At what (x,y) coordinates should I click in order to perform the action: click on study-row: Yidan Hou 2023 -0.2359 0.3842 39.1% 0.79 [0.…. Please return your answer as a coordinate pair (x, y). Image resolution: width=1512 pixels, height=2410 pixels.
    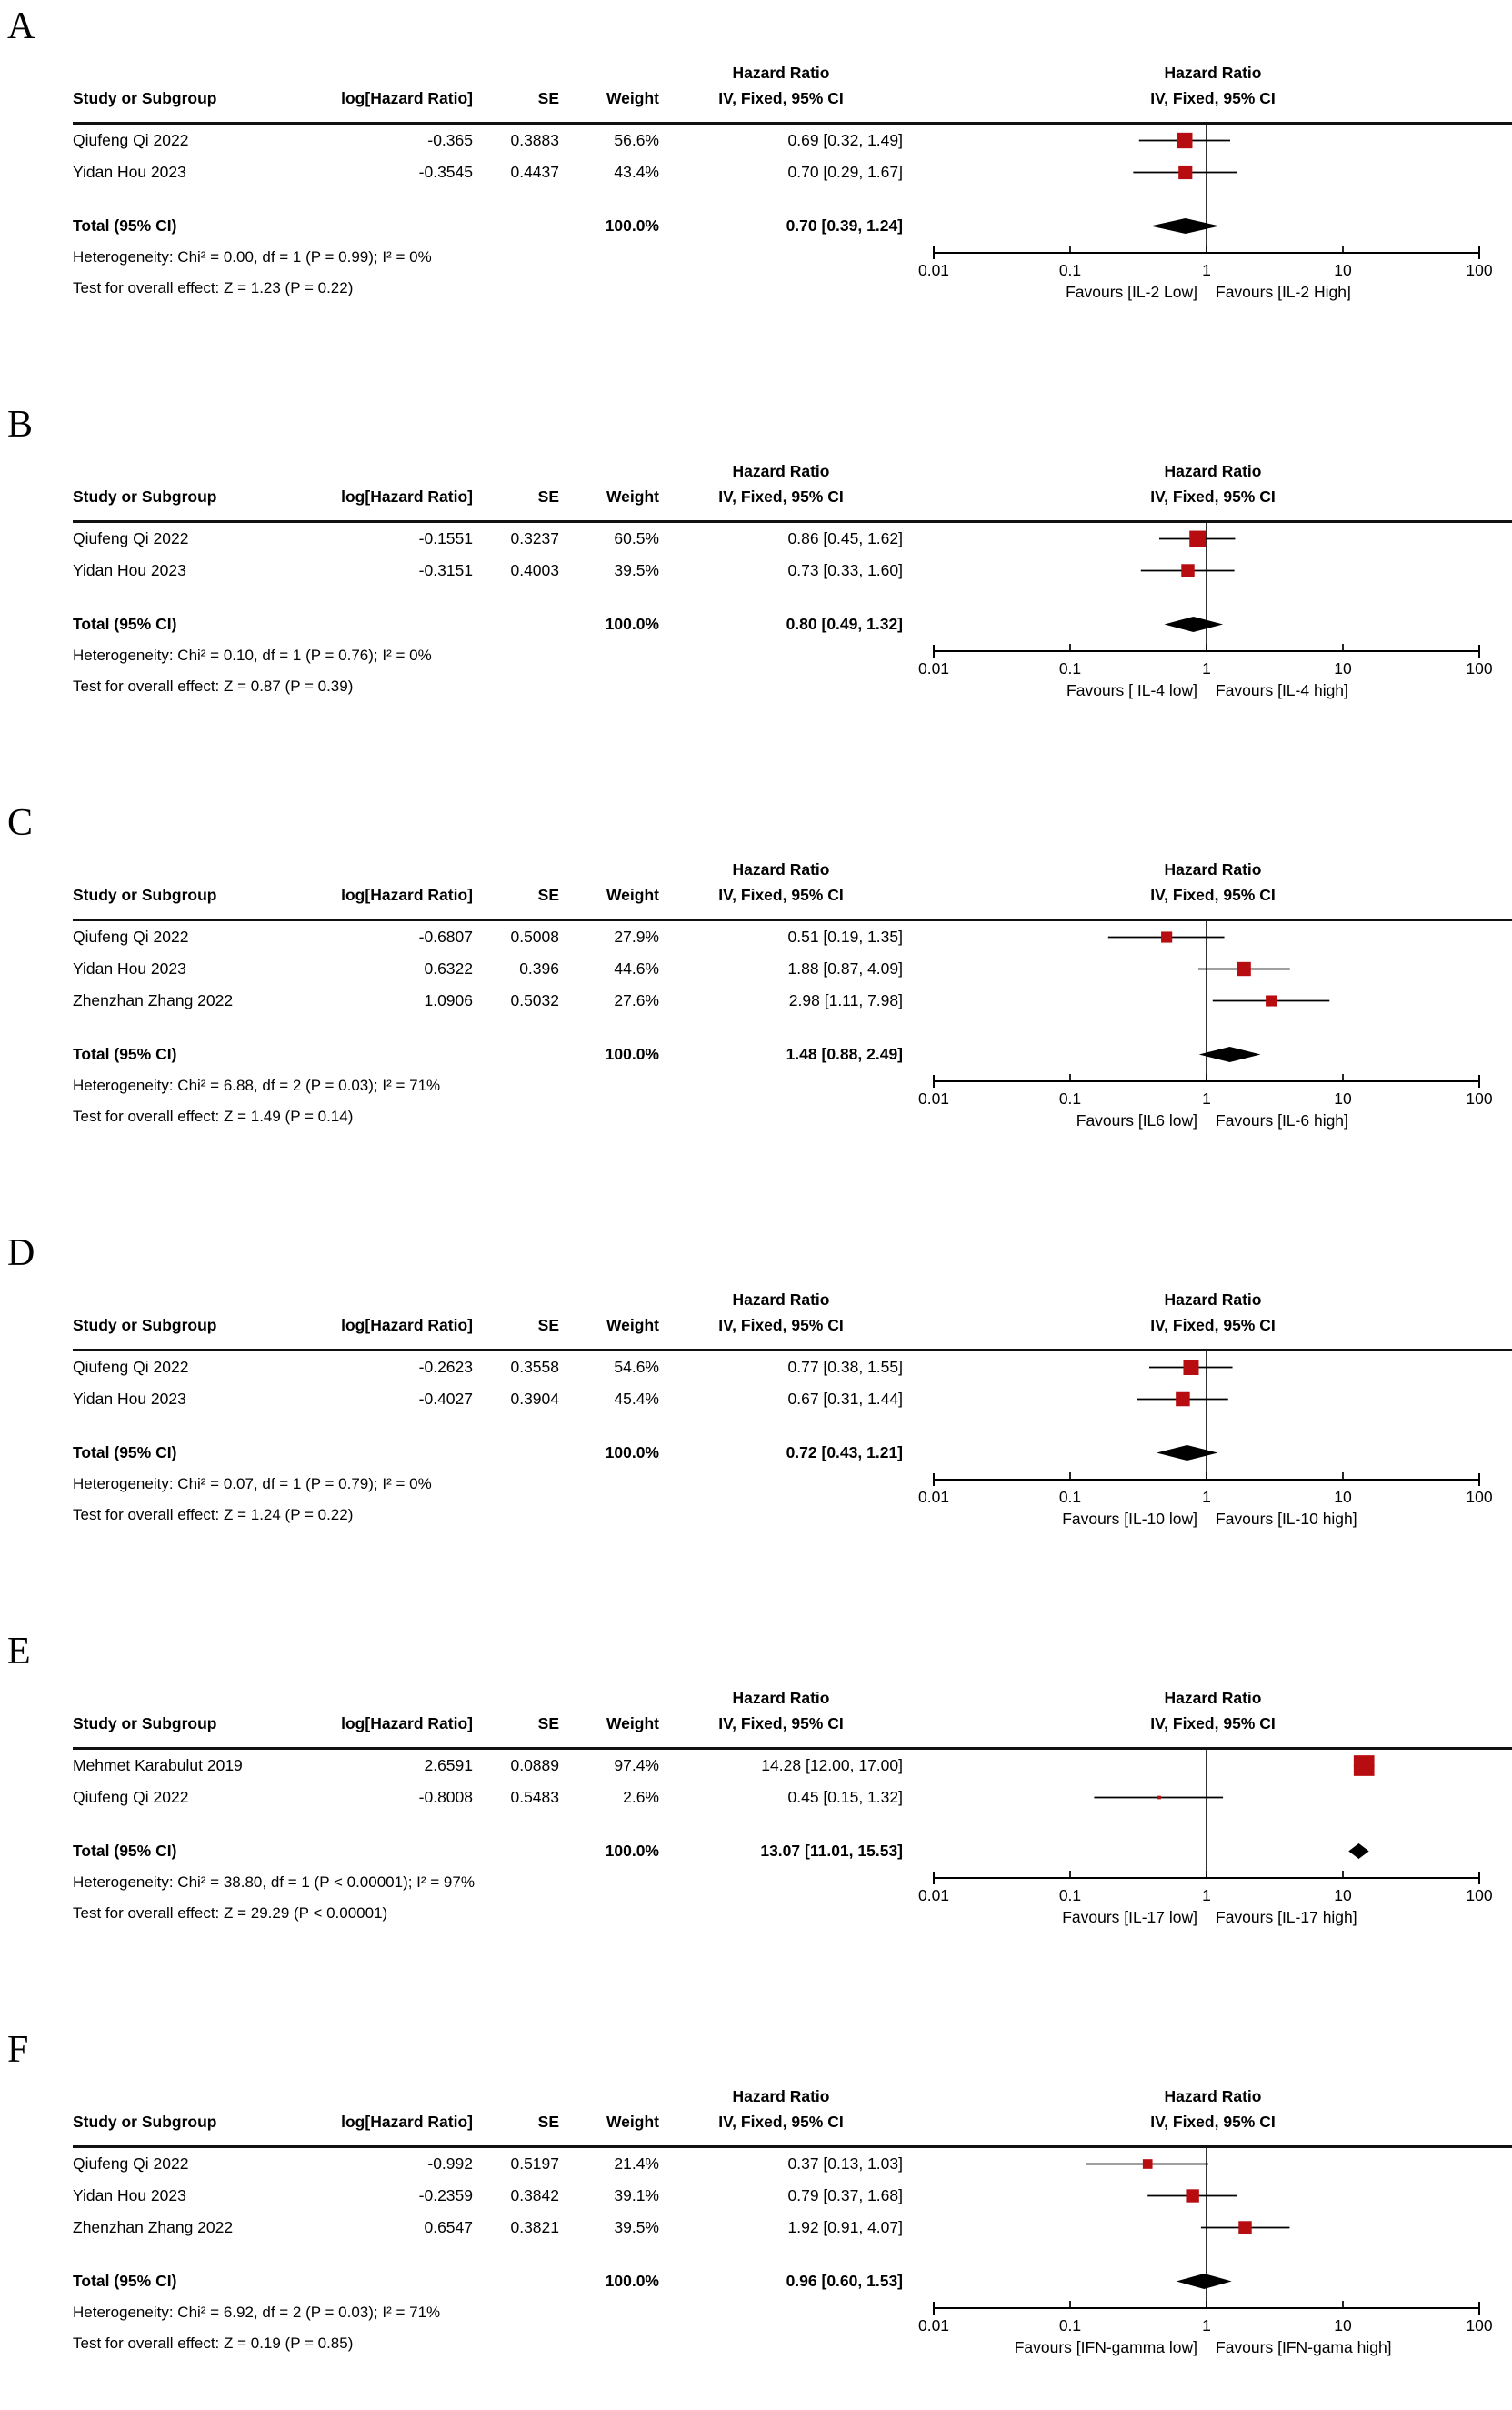
    Looking at the image, I should click on (494, 2196).